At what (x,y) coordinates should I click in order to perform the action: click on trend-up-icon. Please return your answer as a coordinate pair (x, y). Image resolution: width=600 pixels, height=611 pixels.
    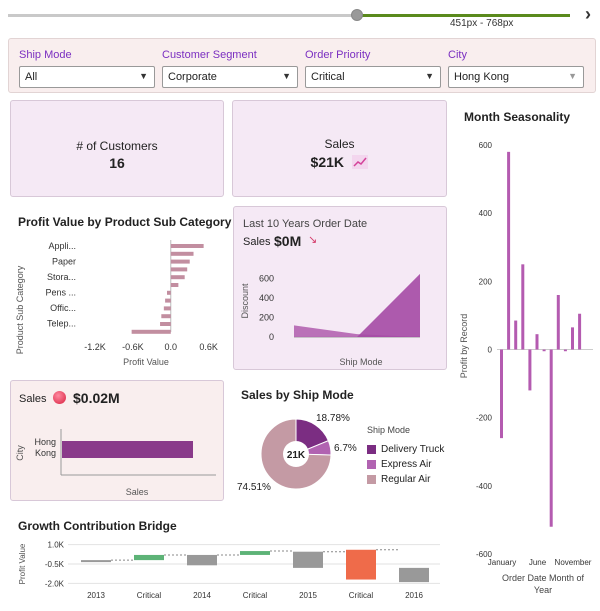
    Looking at the image, I should click on (360, 162).